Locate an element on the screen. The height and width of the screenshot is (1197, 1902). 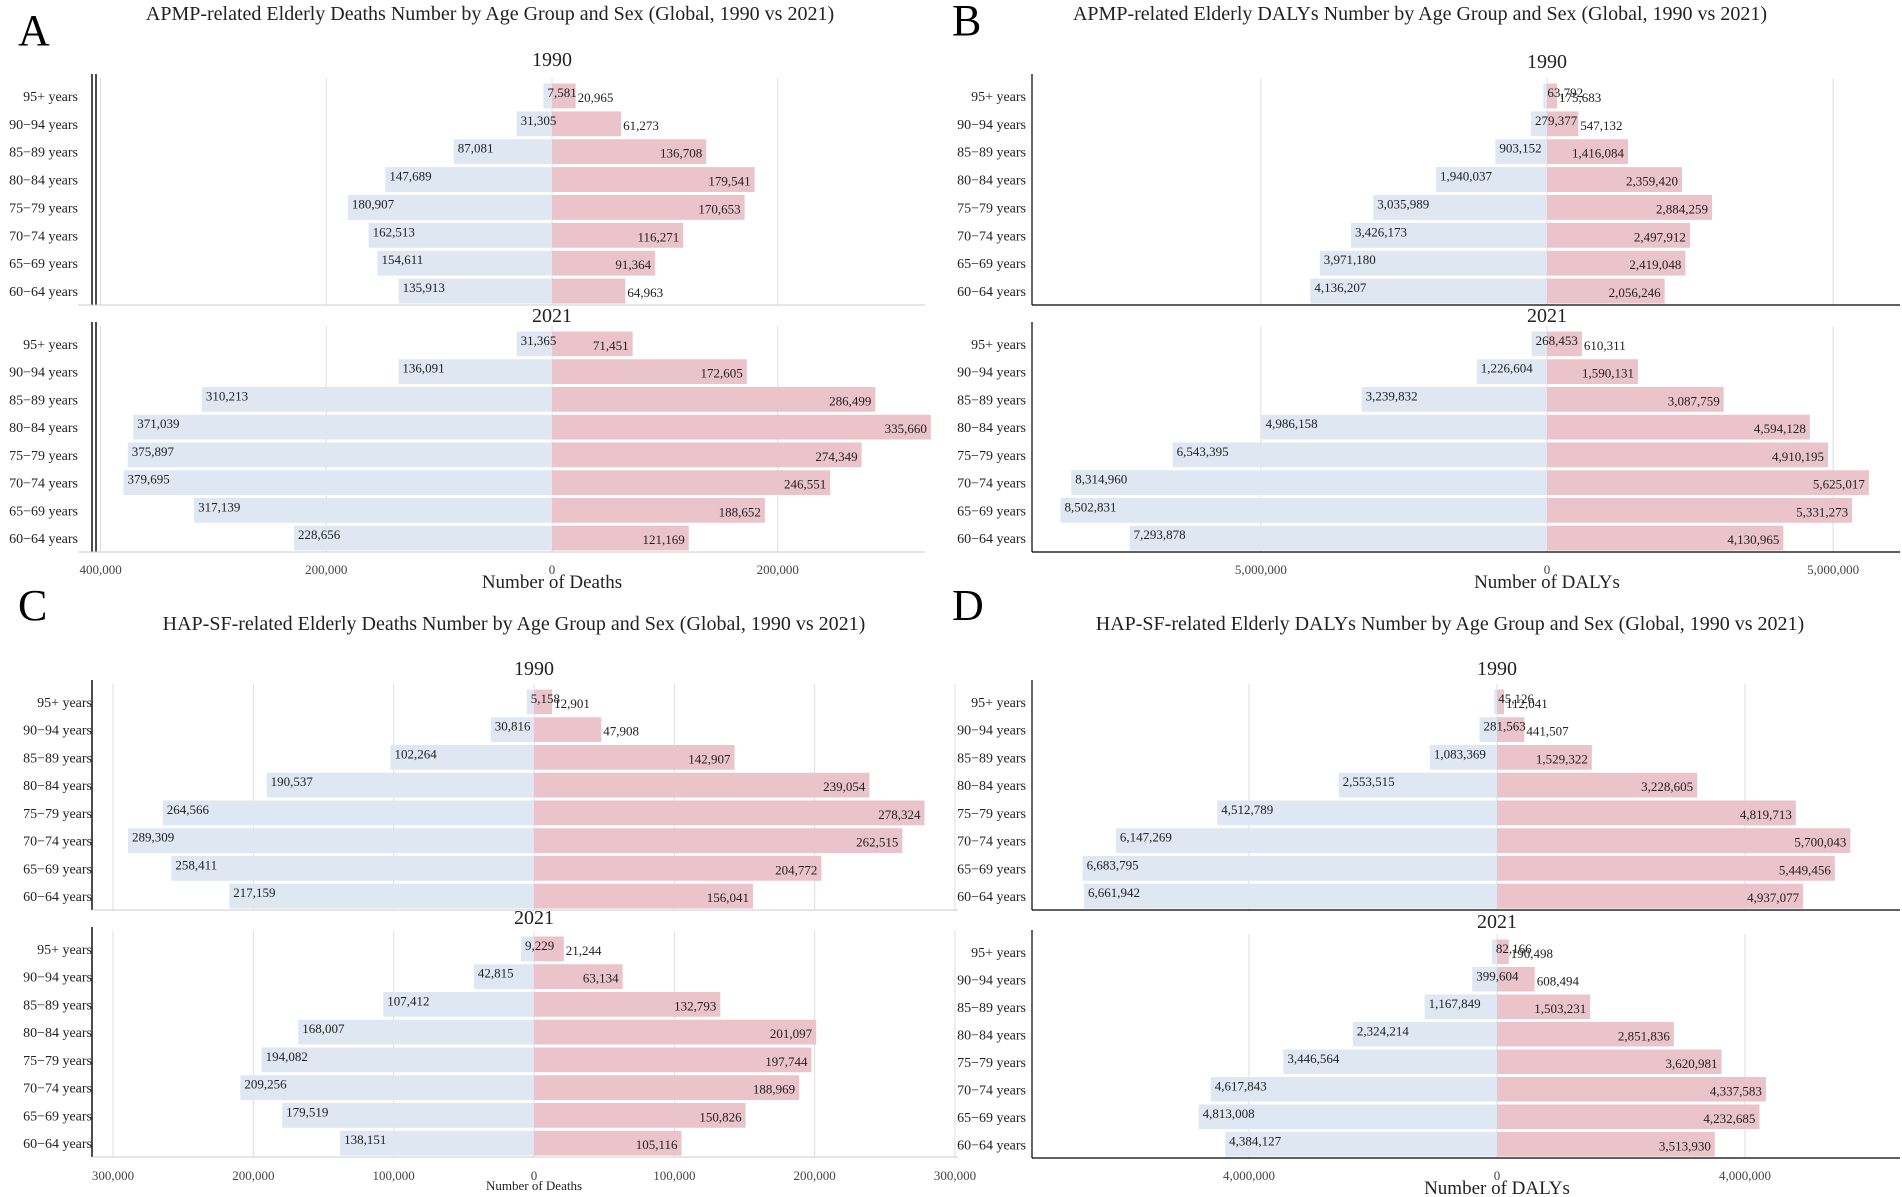
data-label-left: 31,305 is located at coordinates (539, 120).